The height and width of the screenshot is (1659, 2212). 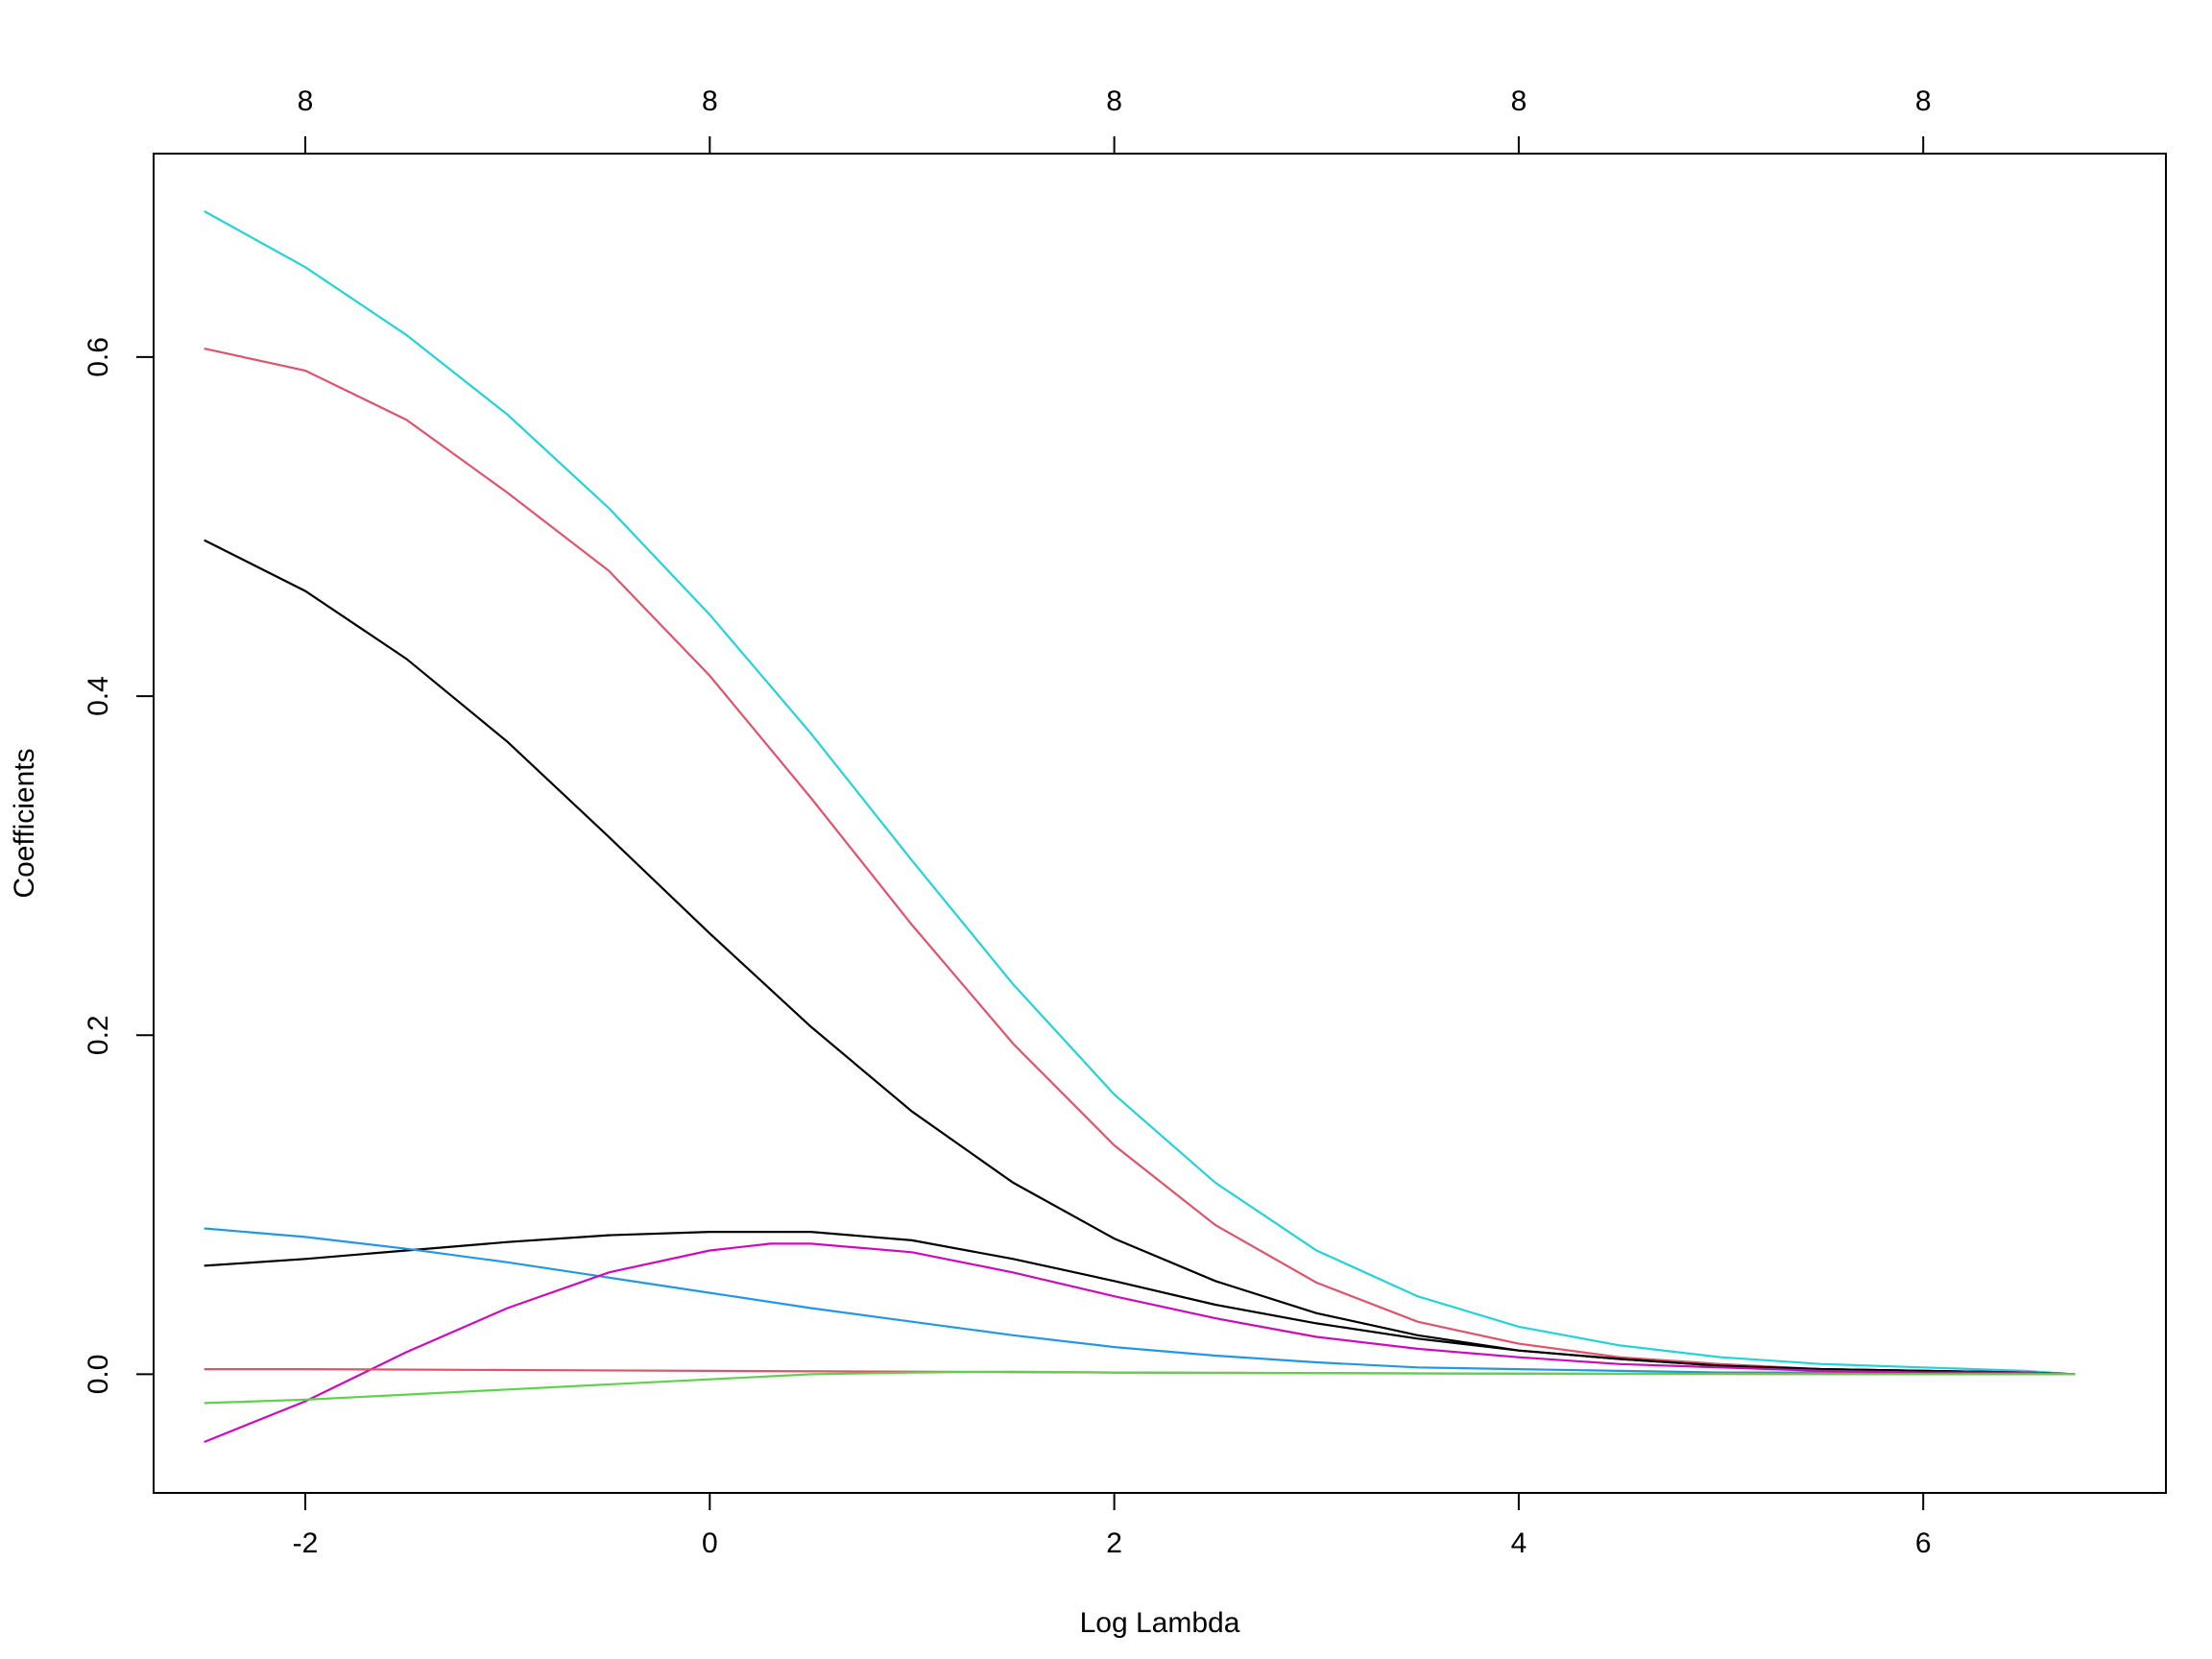 What do you see at coordinates (24, 823) in the screenshot?
I see `y-axis-title: Coefficients` at bounding box center [24, 823].